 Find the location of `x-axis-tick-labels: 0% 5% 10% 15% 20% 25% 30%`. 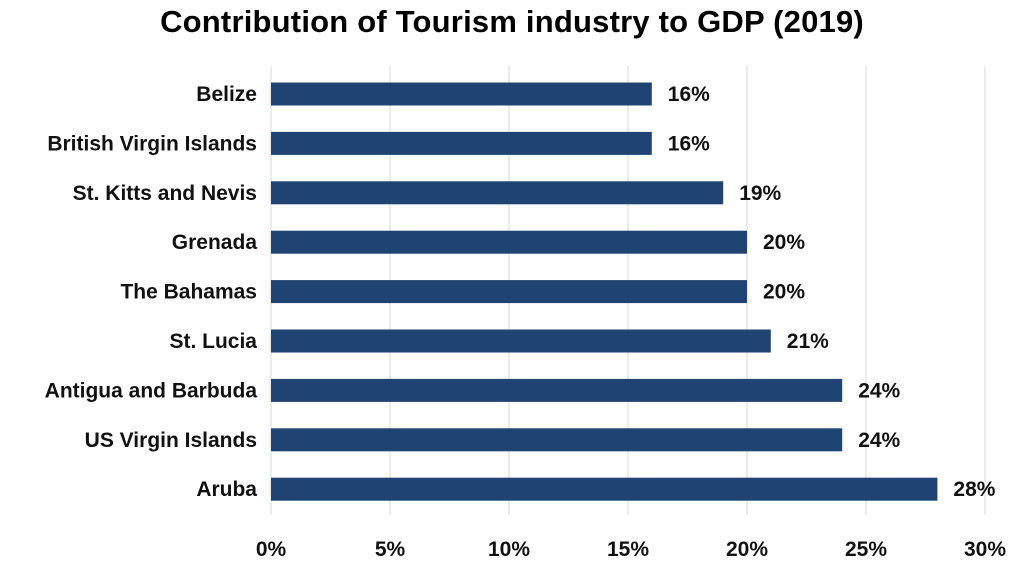

x-axis-tick-labels: 0% 5% 10% 15% 20% 25% 30% is located at coordinates (631, 549).